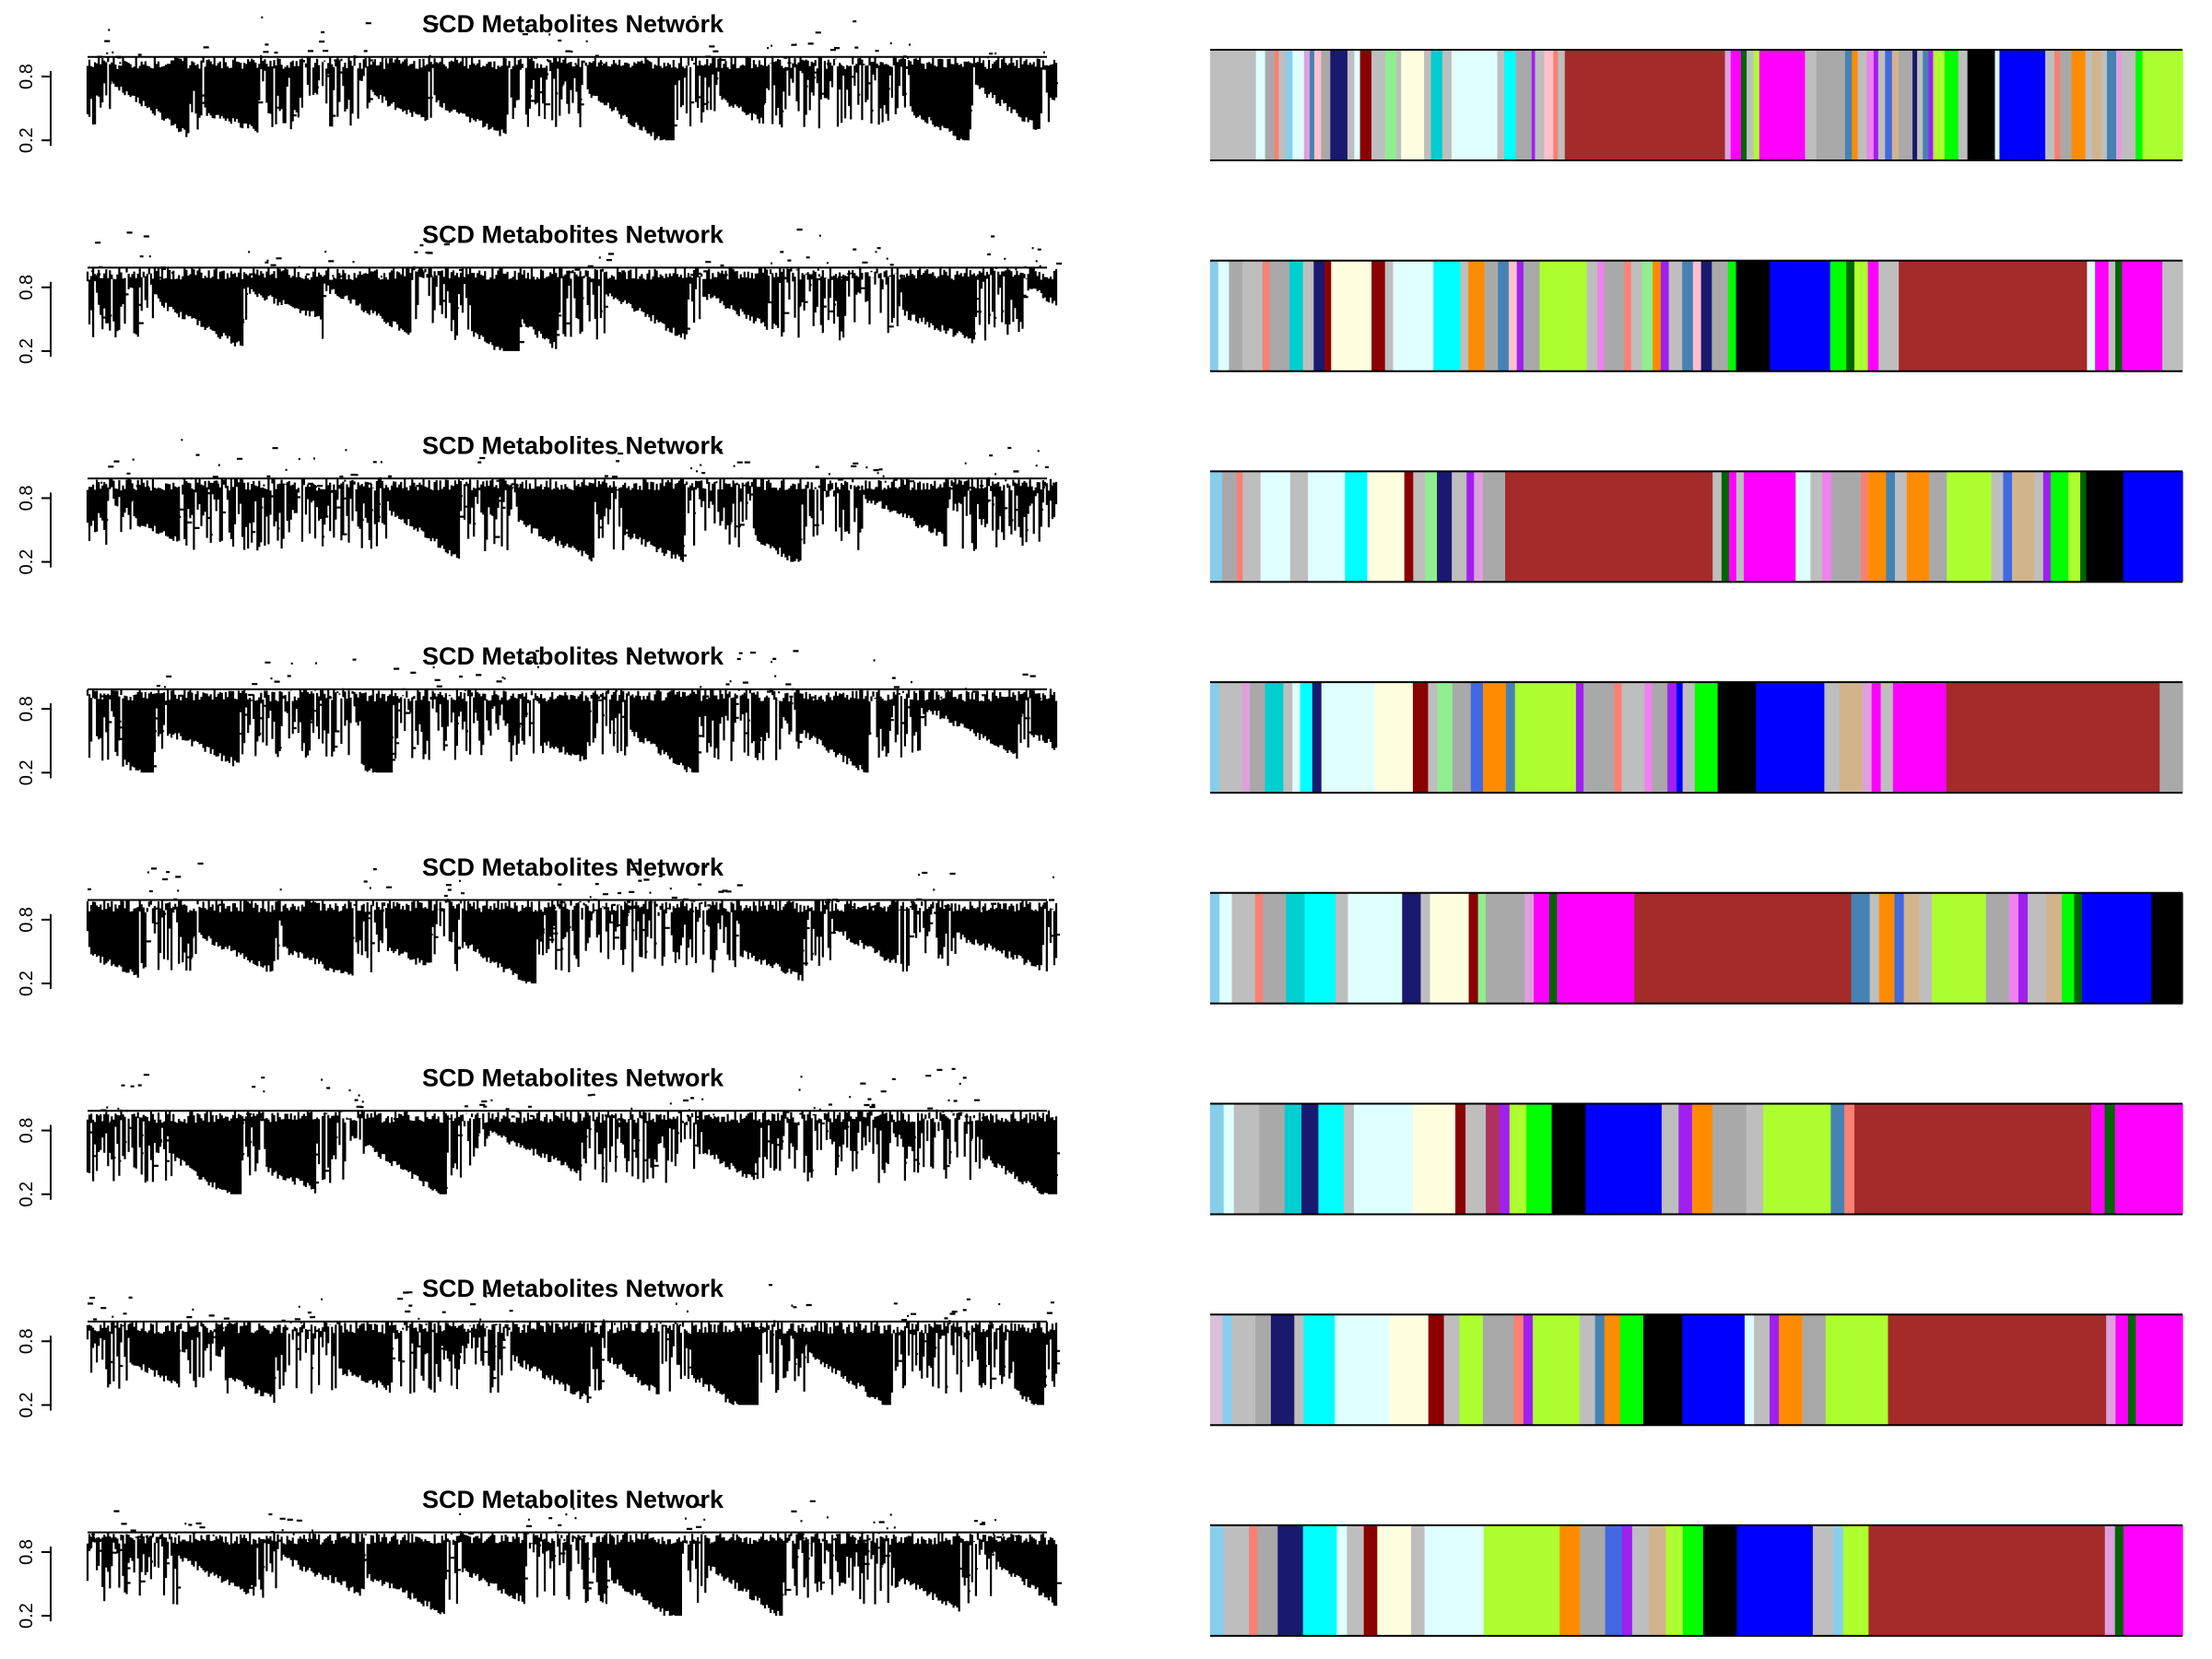  What do you see at coordinates (1696, 948) in the screenshot?
I see `module-color-bar` at bounding box center [1696, 948].